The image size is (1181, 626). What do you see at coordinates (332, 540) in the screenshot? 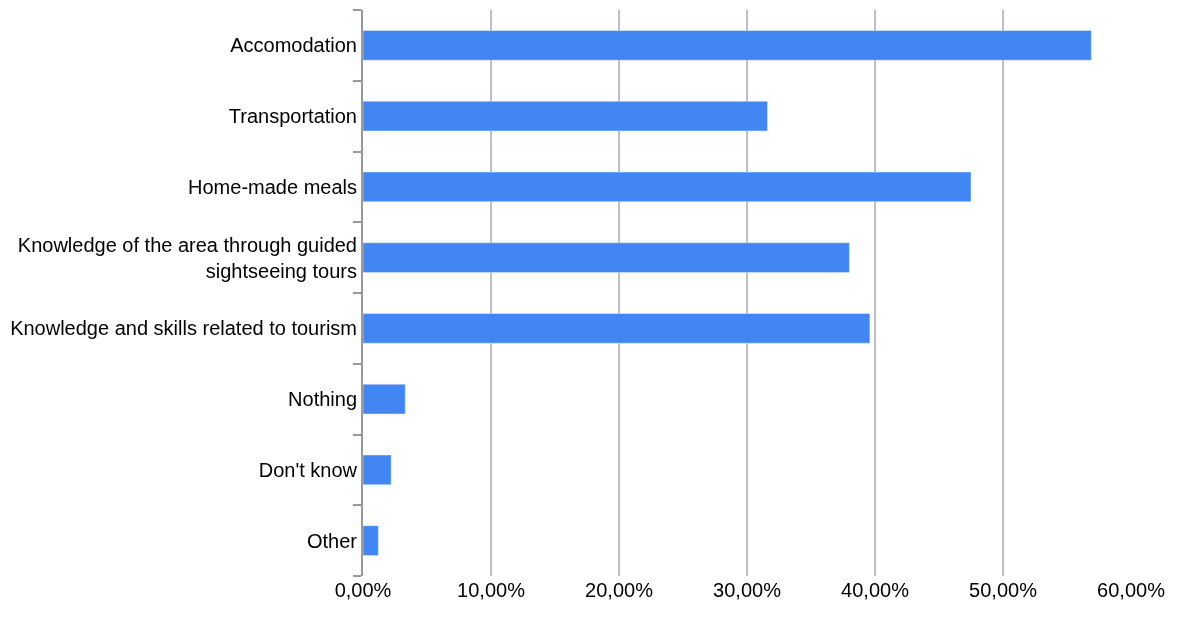
I see `y-tick-label: Other` at bounding box center [332, 540].